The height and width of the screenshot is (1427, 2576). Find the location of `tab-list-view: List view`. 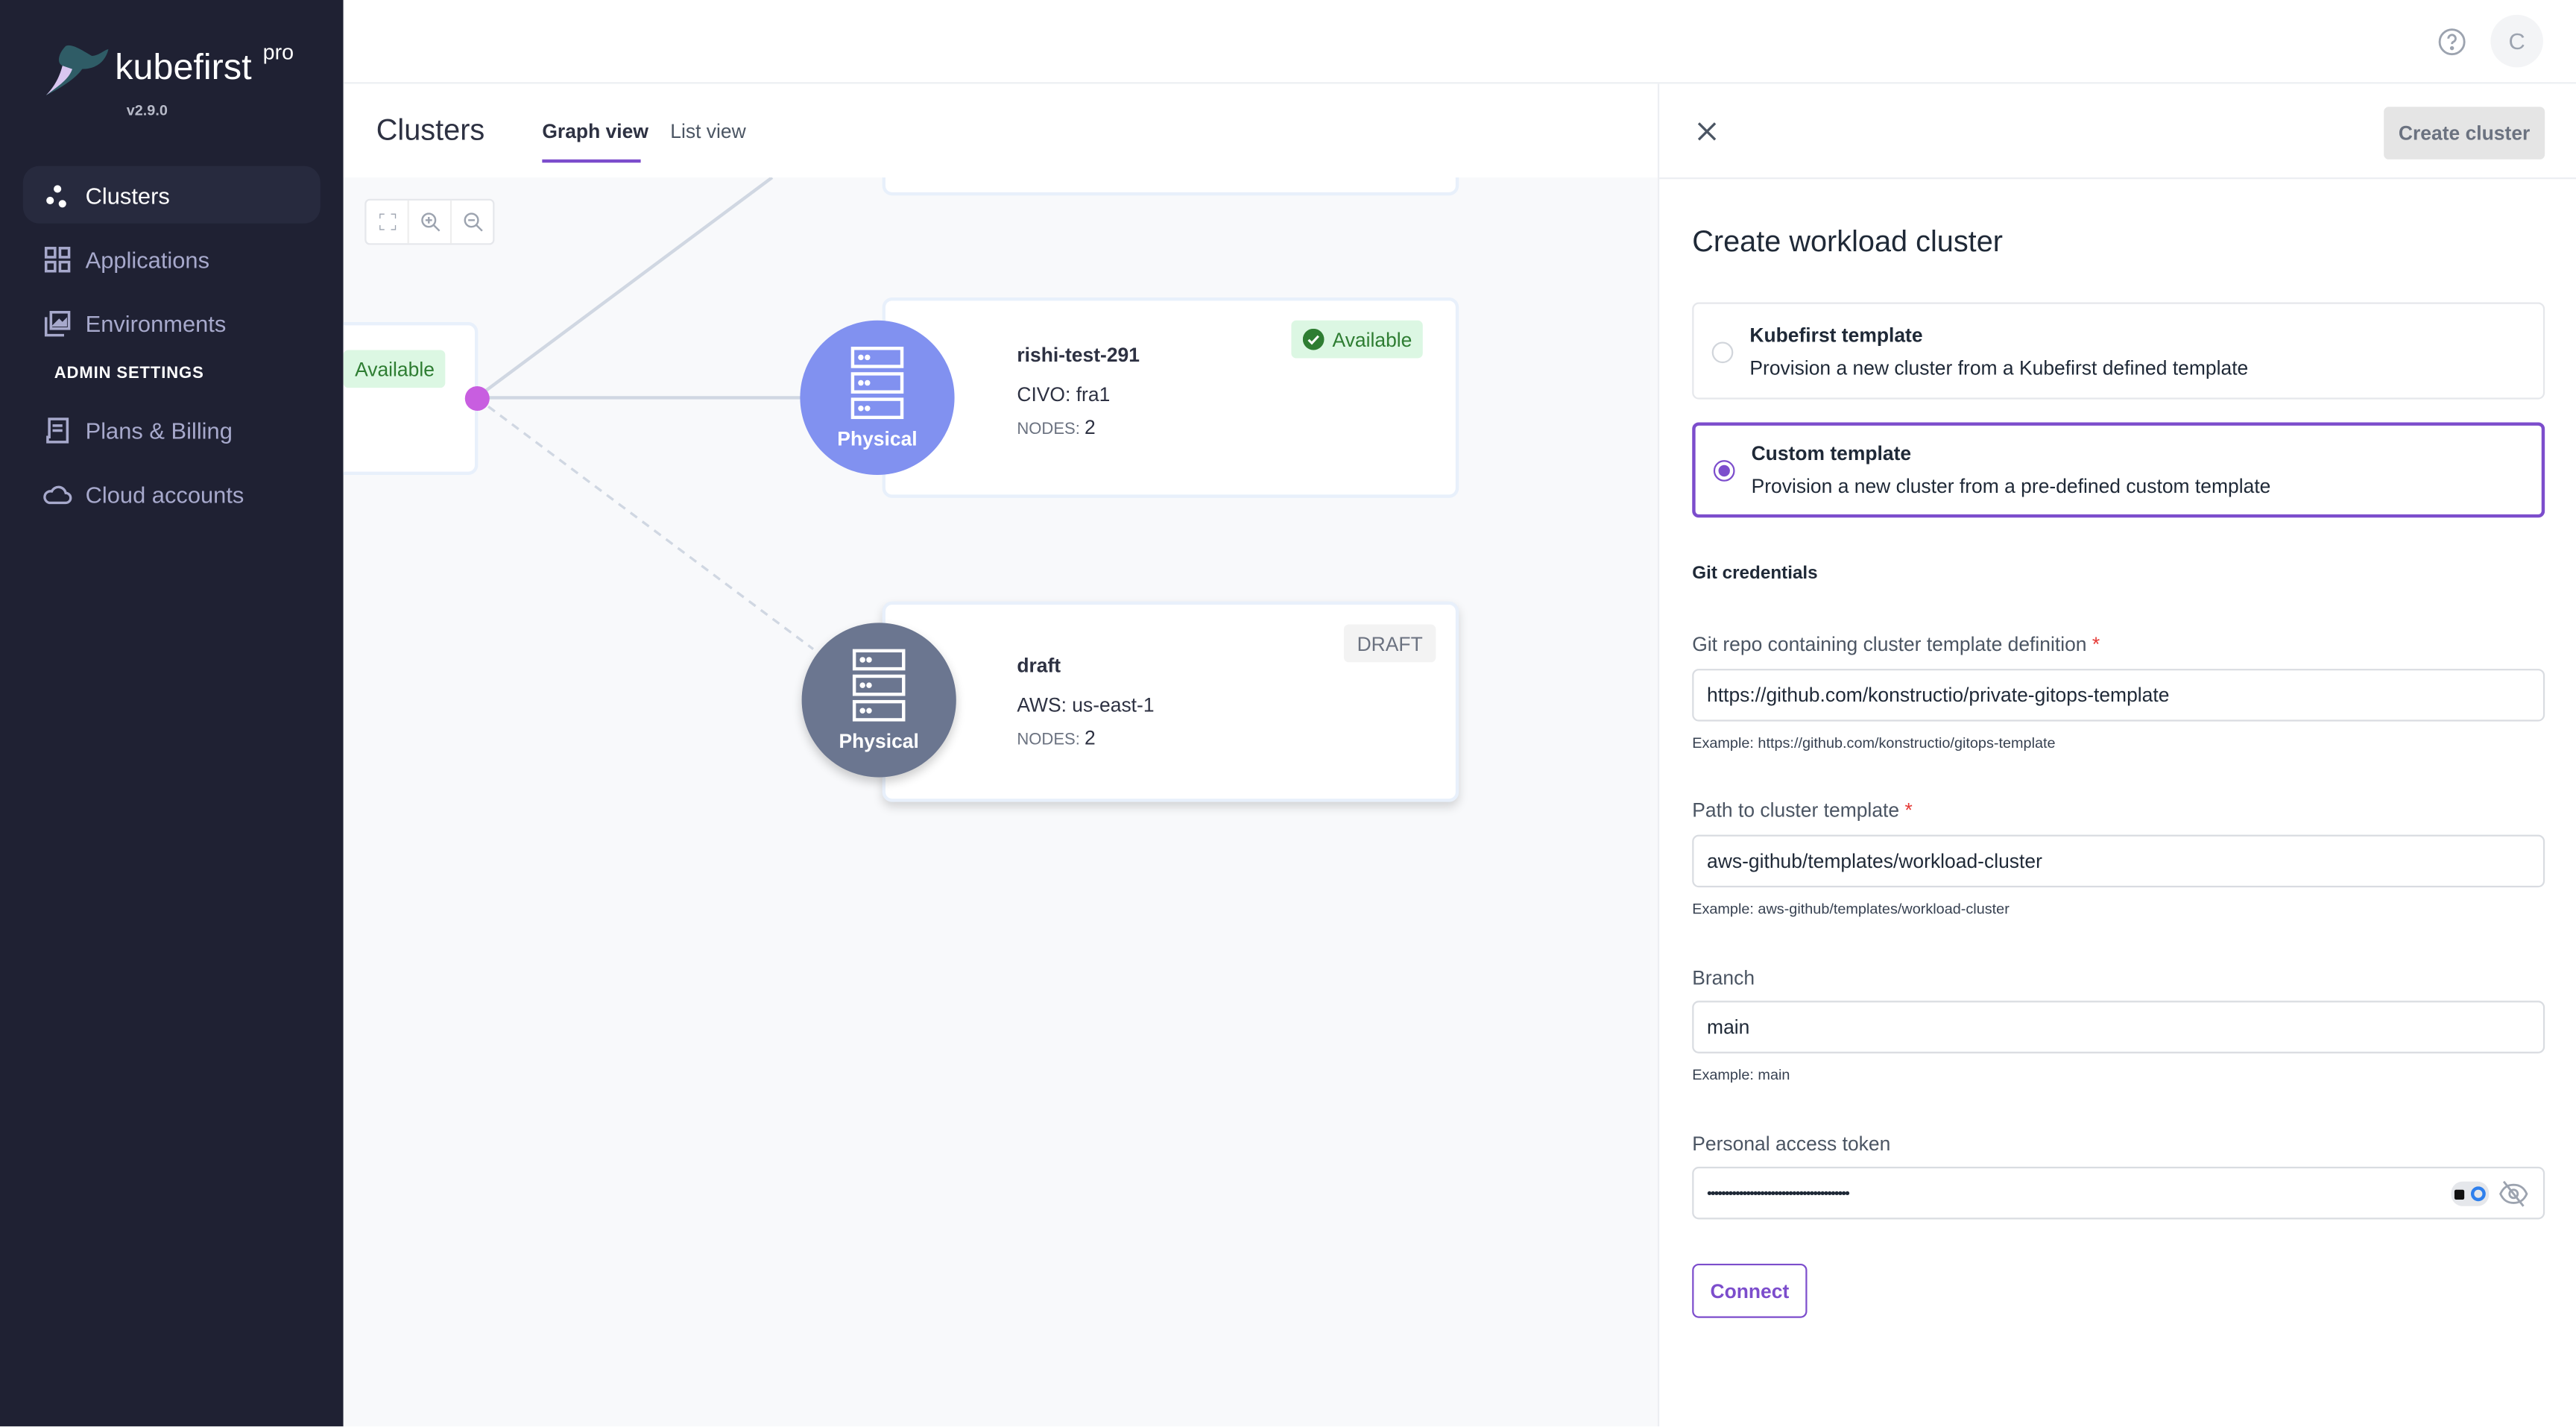

tab-list-view: List view is located at coordinates (708, 131).